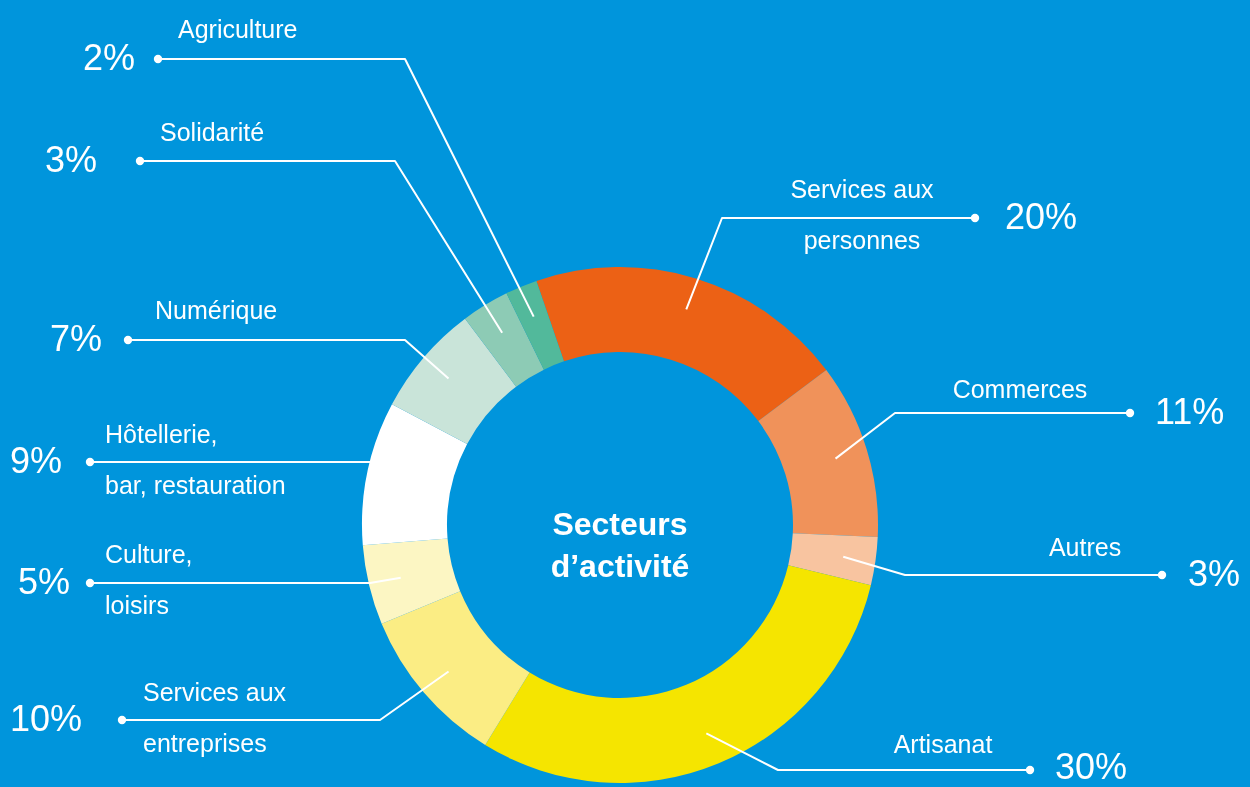 This screenshot has height=787, width=1250. What do you see at coordinates (109, 57) in the screenshot?
I see `data-label: 2%` at bounding box center [109, 57].